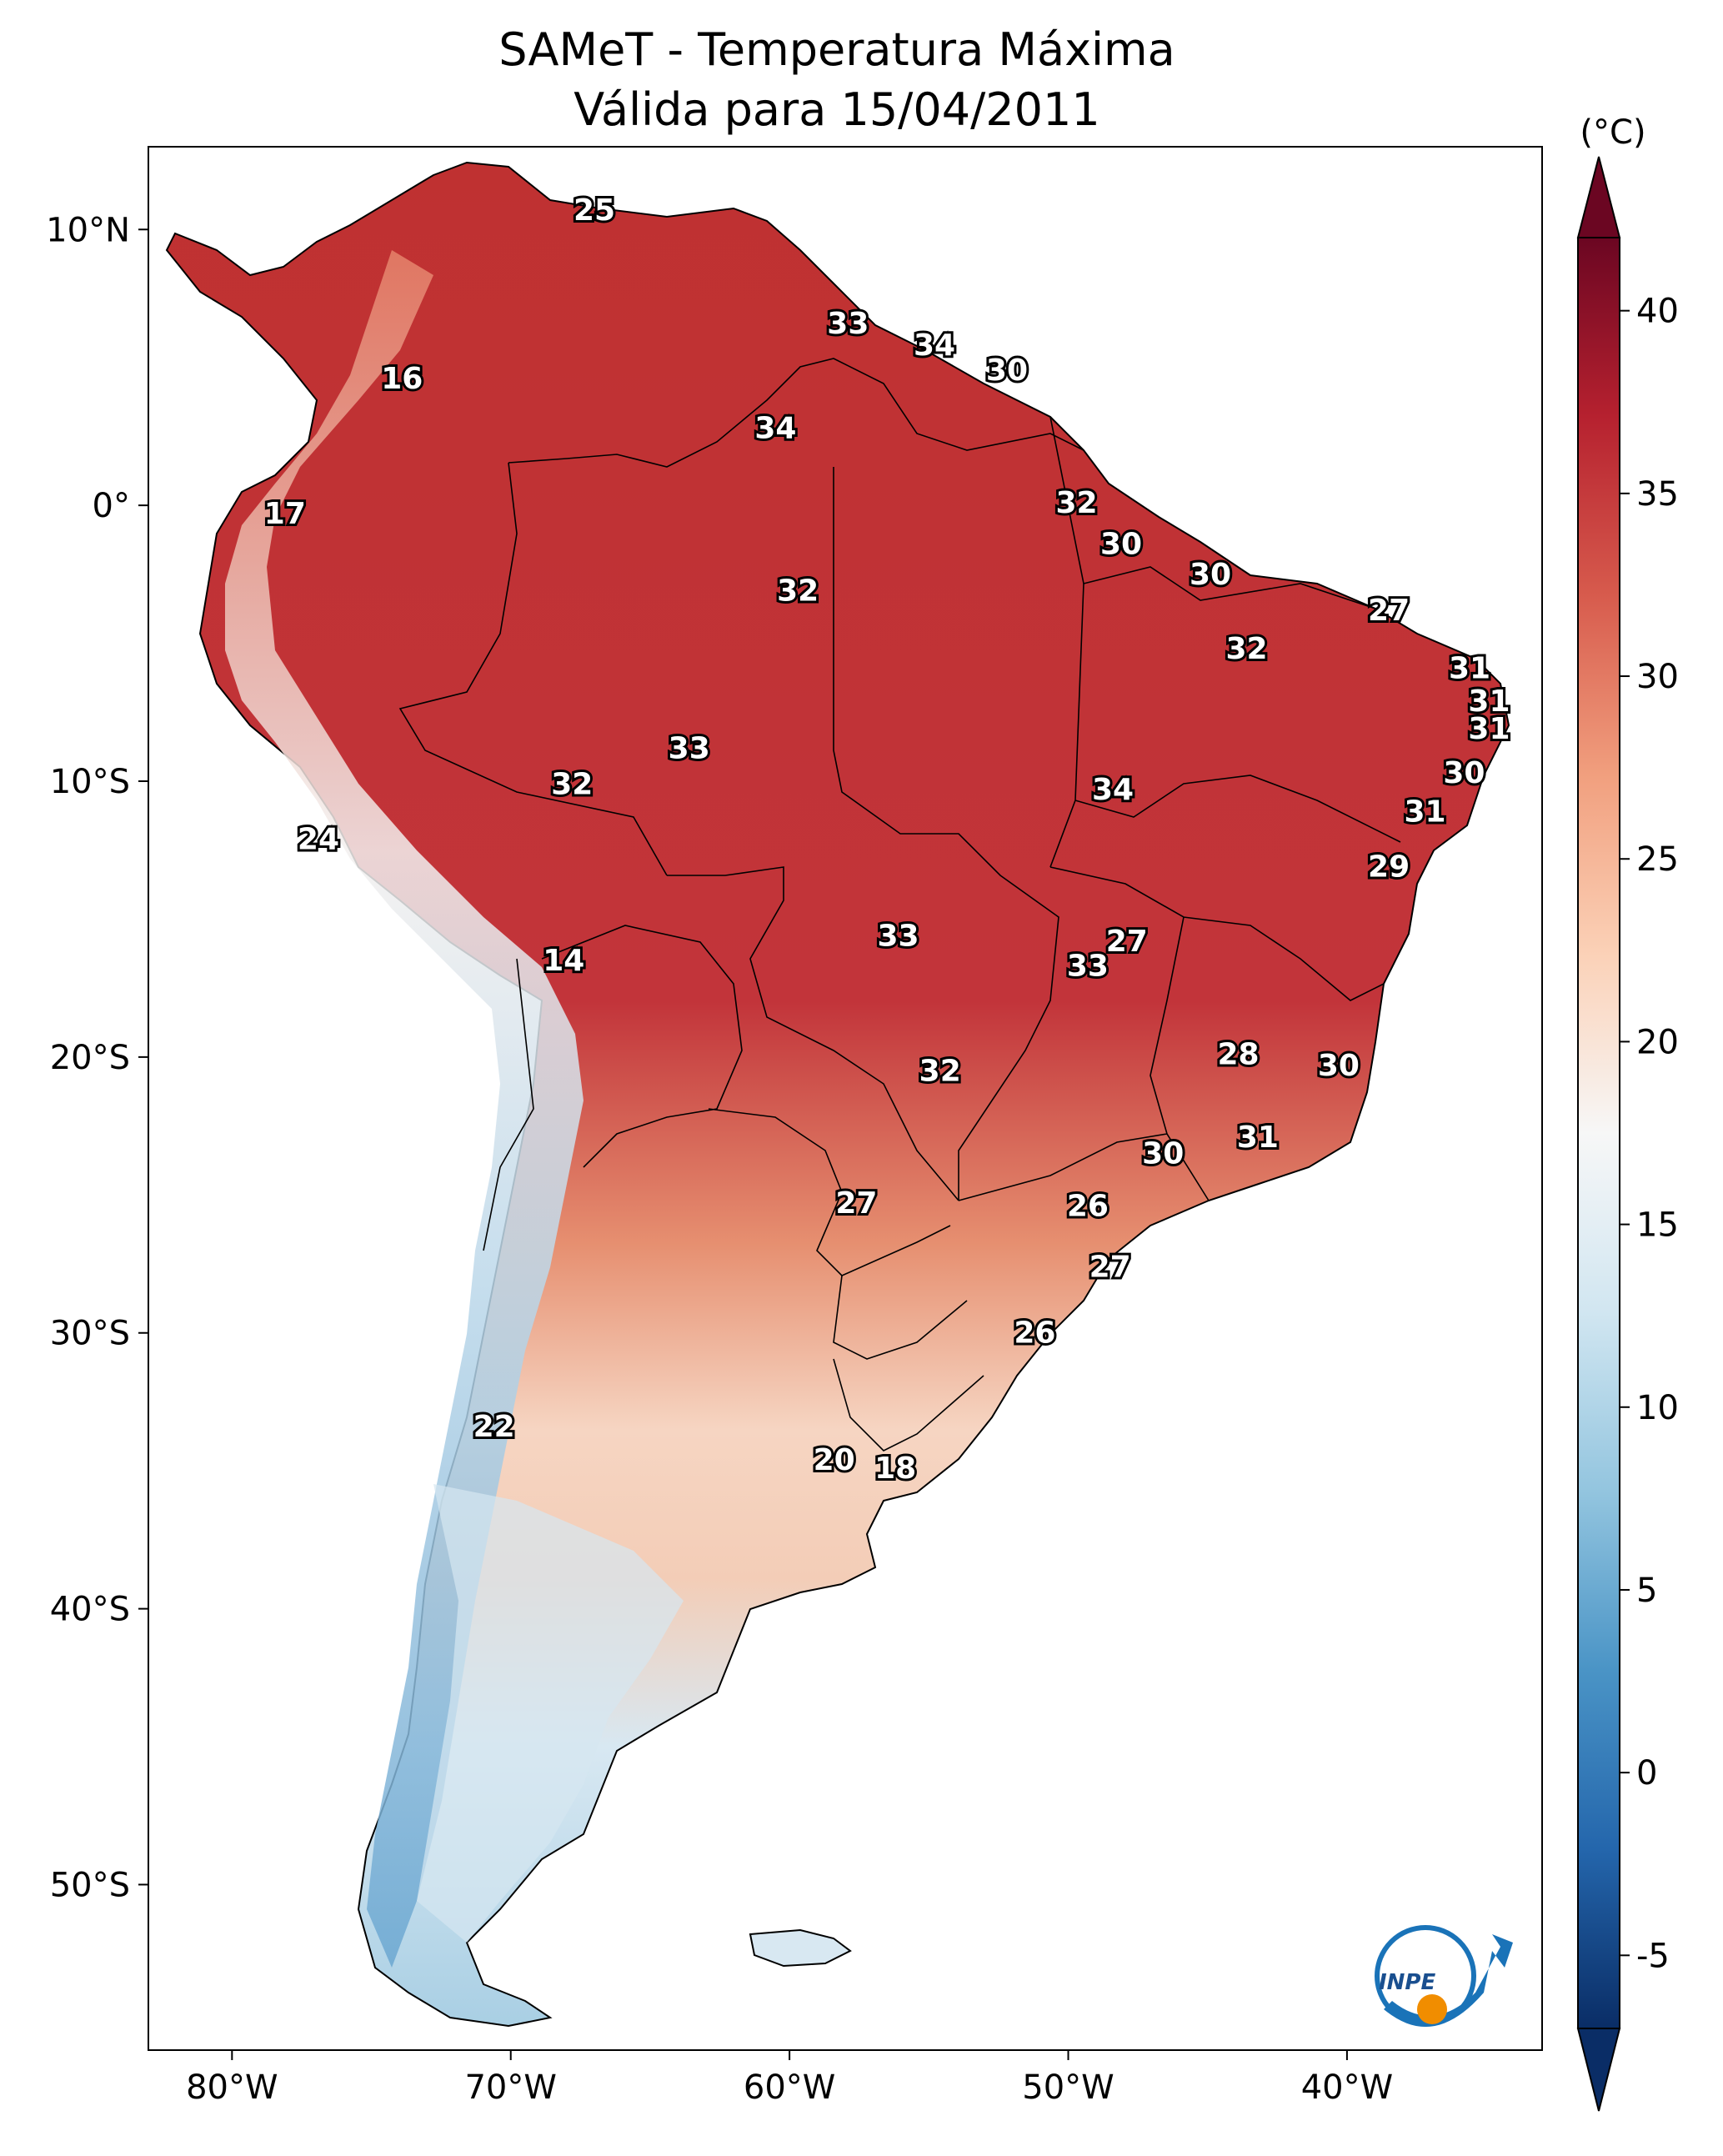  Describe the element at coordinates (1657, 860) in the screenshot. I see `colorbar-tick-label: 25` at that location.